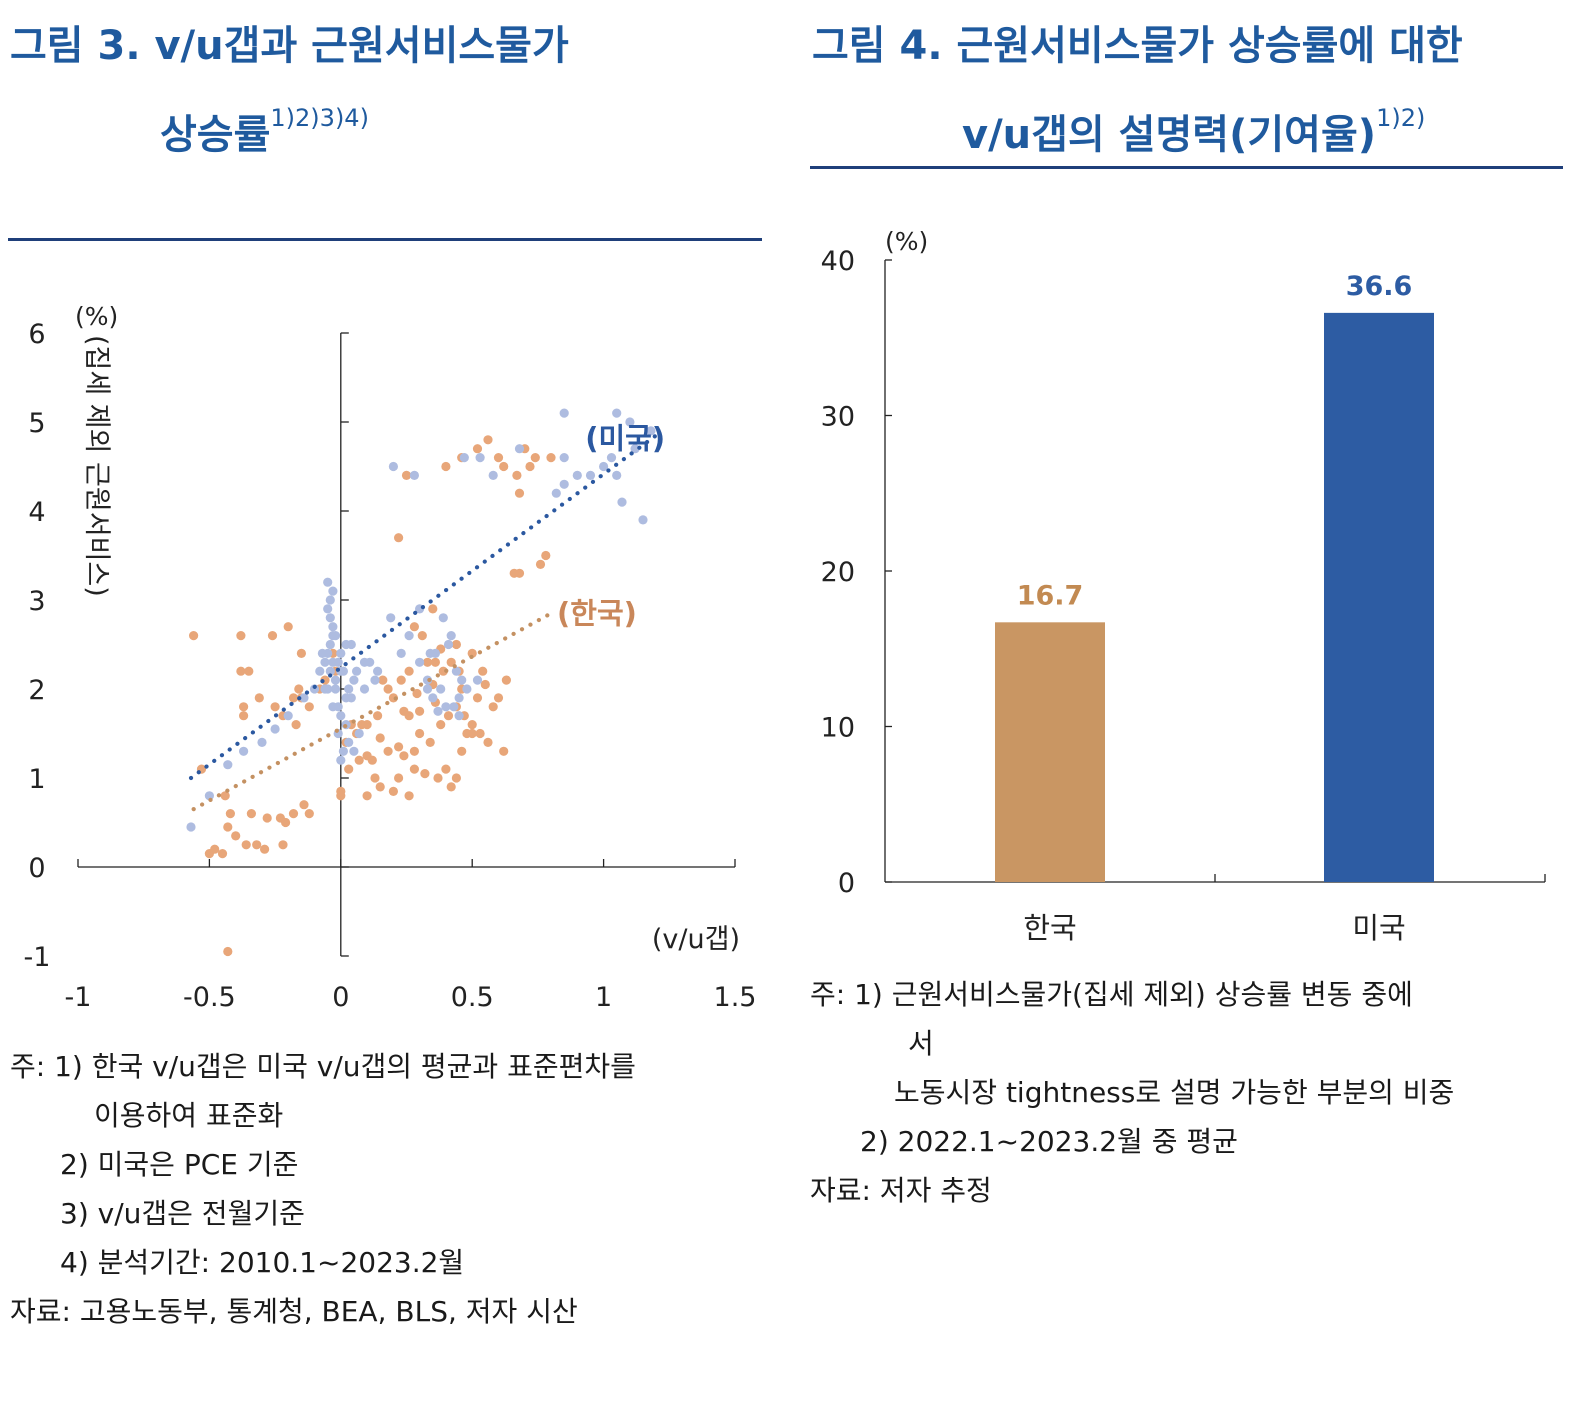  What do you see at coordinates (179, 1164) in the screenshot?
I see `fig3-note-2: 2) 미국은 PCE 기준` at bounding box center [179, 1164].